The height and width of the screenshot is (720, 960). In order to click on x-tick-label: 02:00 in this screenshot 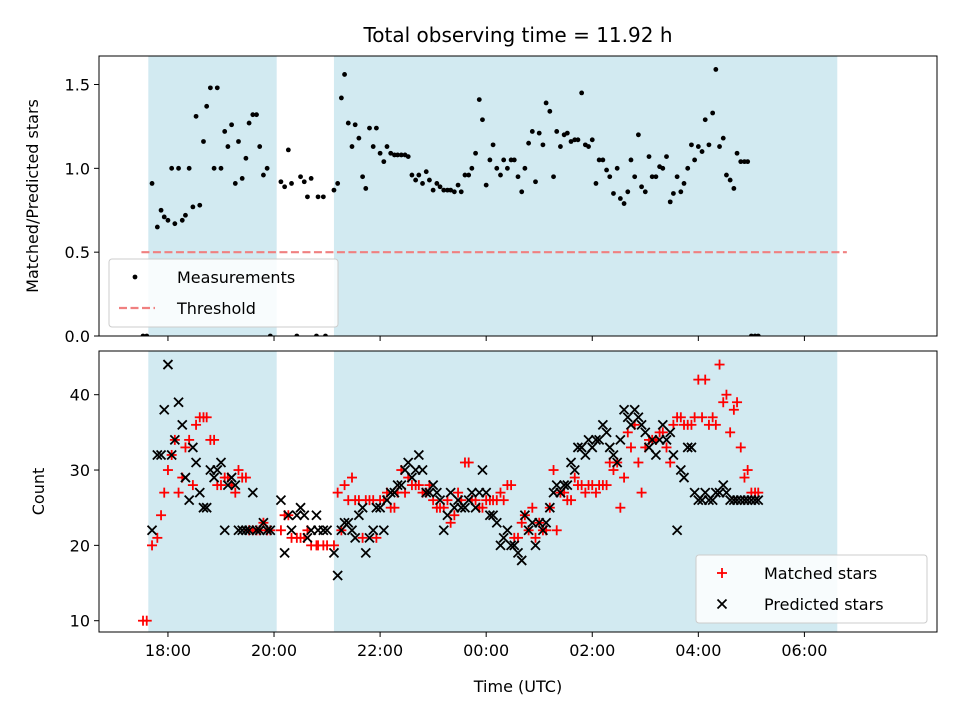, I will do `click(592, 650)`.